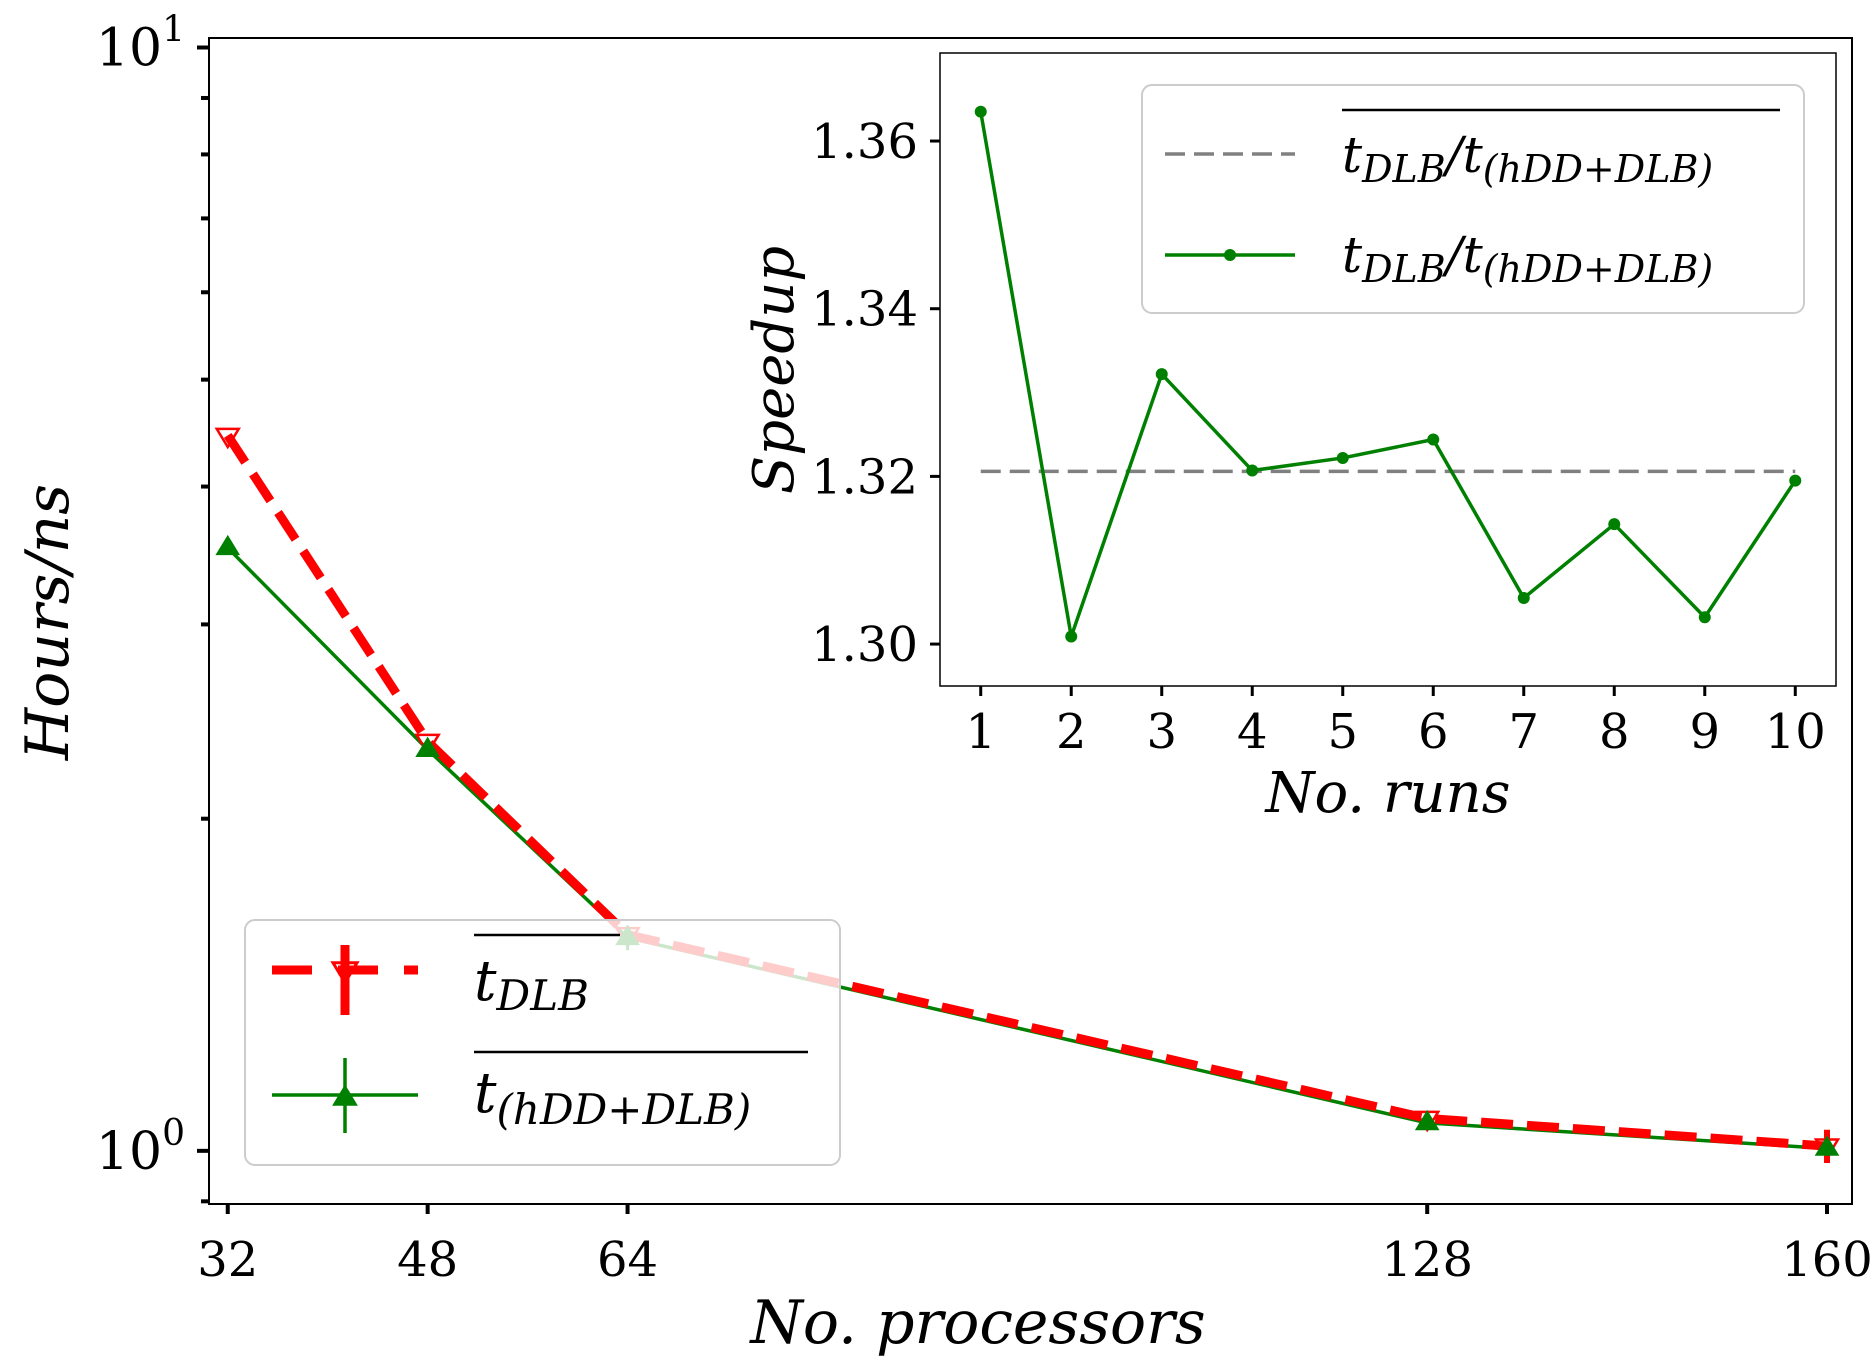 The height and width of the screenshot is (1367, 1876). I want to click on legend-label-t-hdd-dlb: t(hDD+DLB), so click(612, 1097).